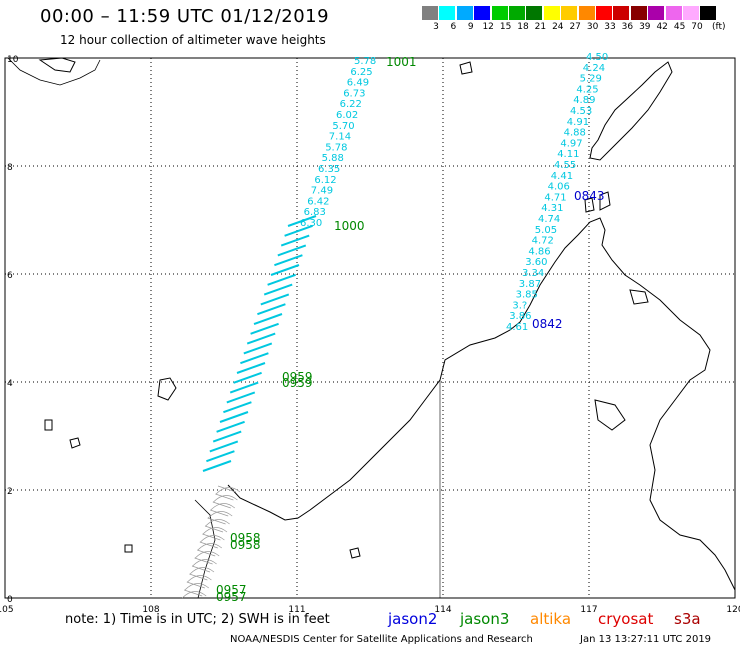 The image size is (740, 650). I want to click on swh-value: 3.86, so click(520, 316).